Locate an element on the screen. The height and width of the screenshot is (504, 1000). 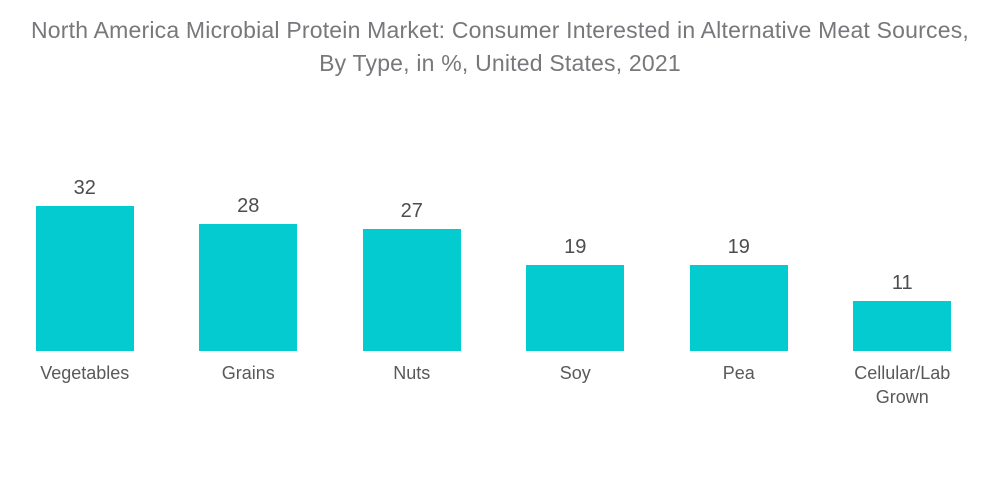
chart-title-line-2: By Type, in %, United States, 2021 is located at coordinates (500, 63).